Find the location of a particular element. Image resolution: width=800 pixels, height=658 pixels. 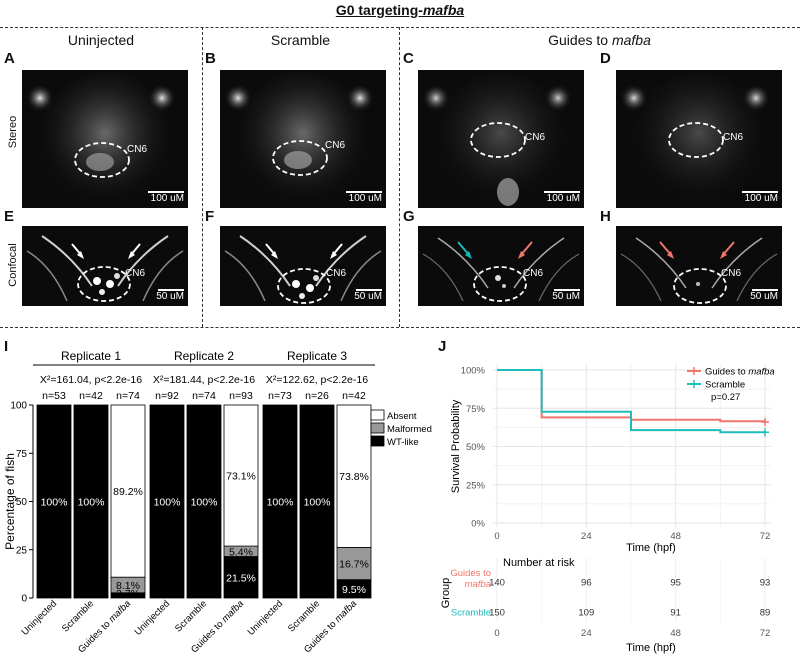

panel-B-stereo-image: CN6 100 uM is located at coordinates (303, 139).